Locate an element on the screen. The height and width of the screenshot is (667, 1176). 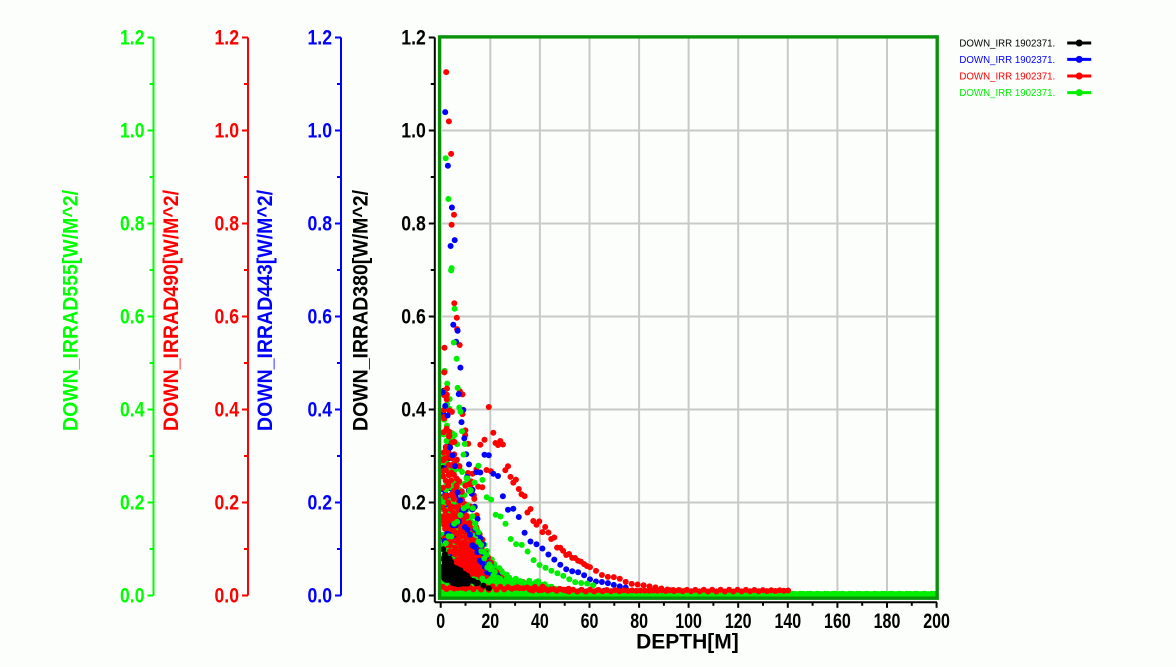
svg-text: 100 is located at coordinates (688, 621).